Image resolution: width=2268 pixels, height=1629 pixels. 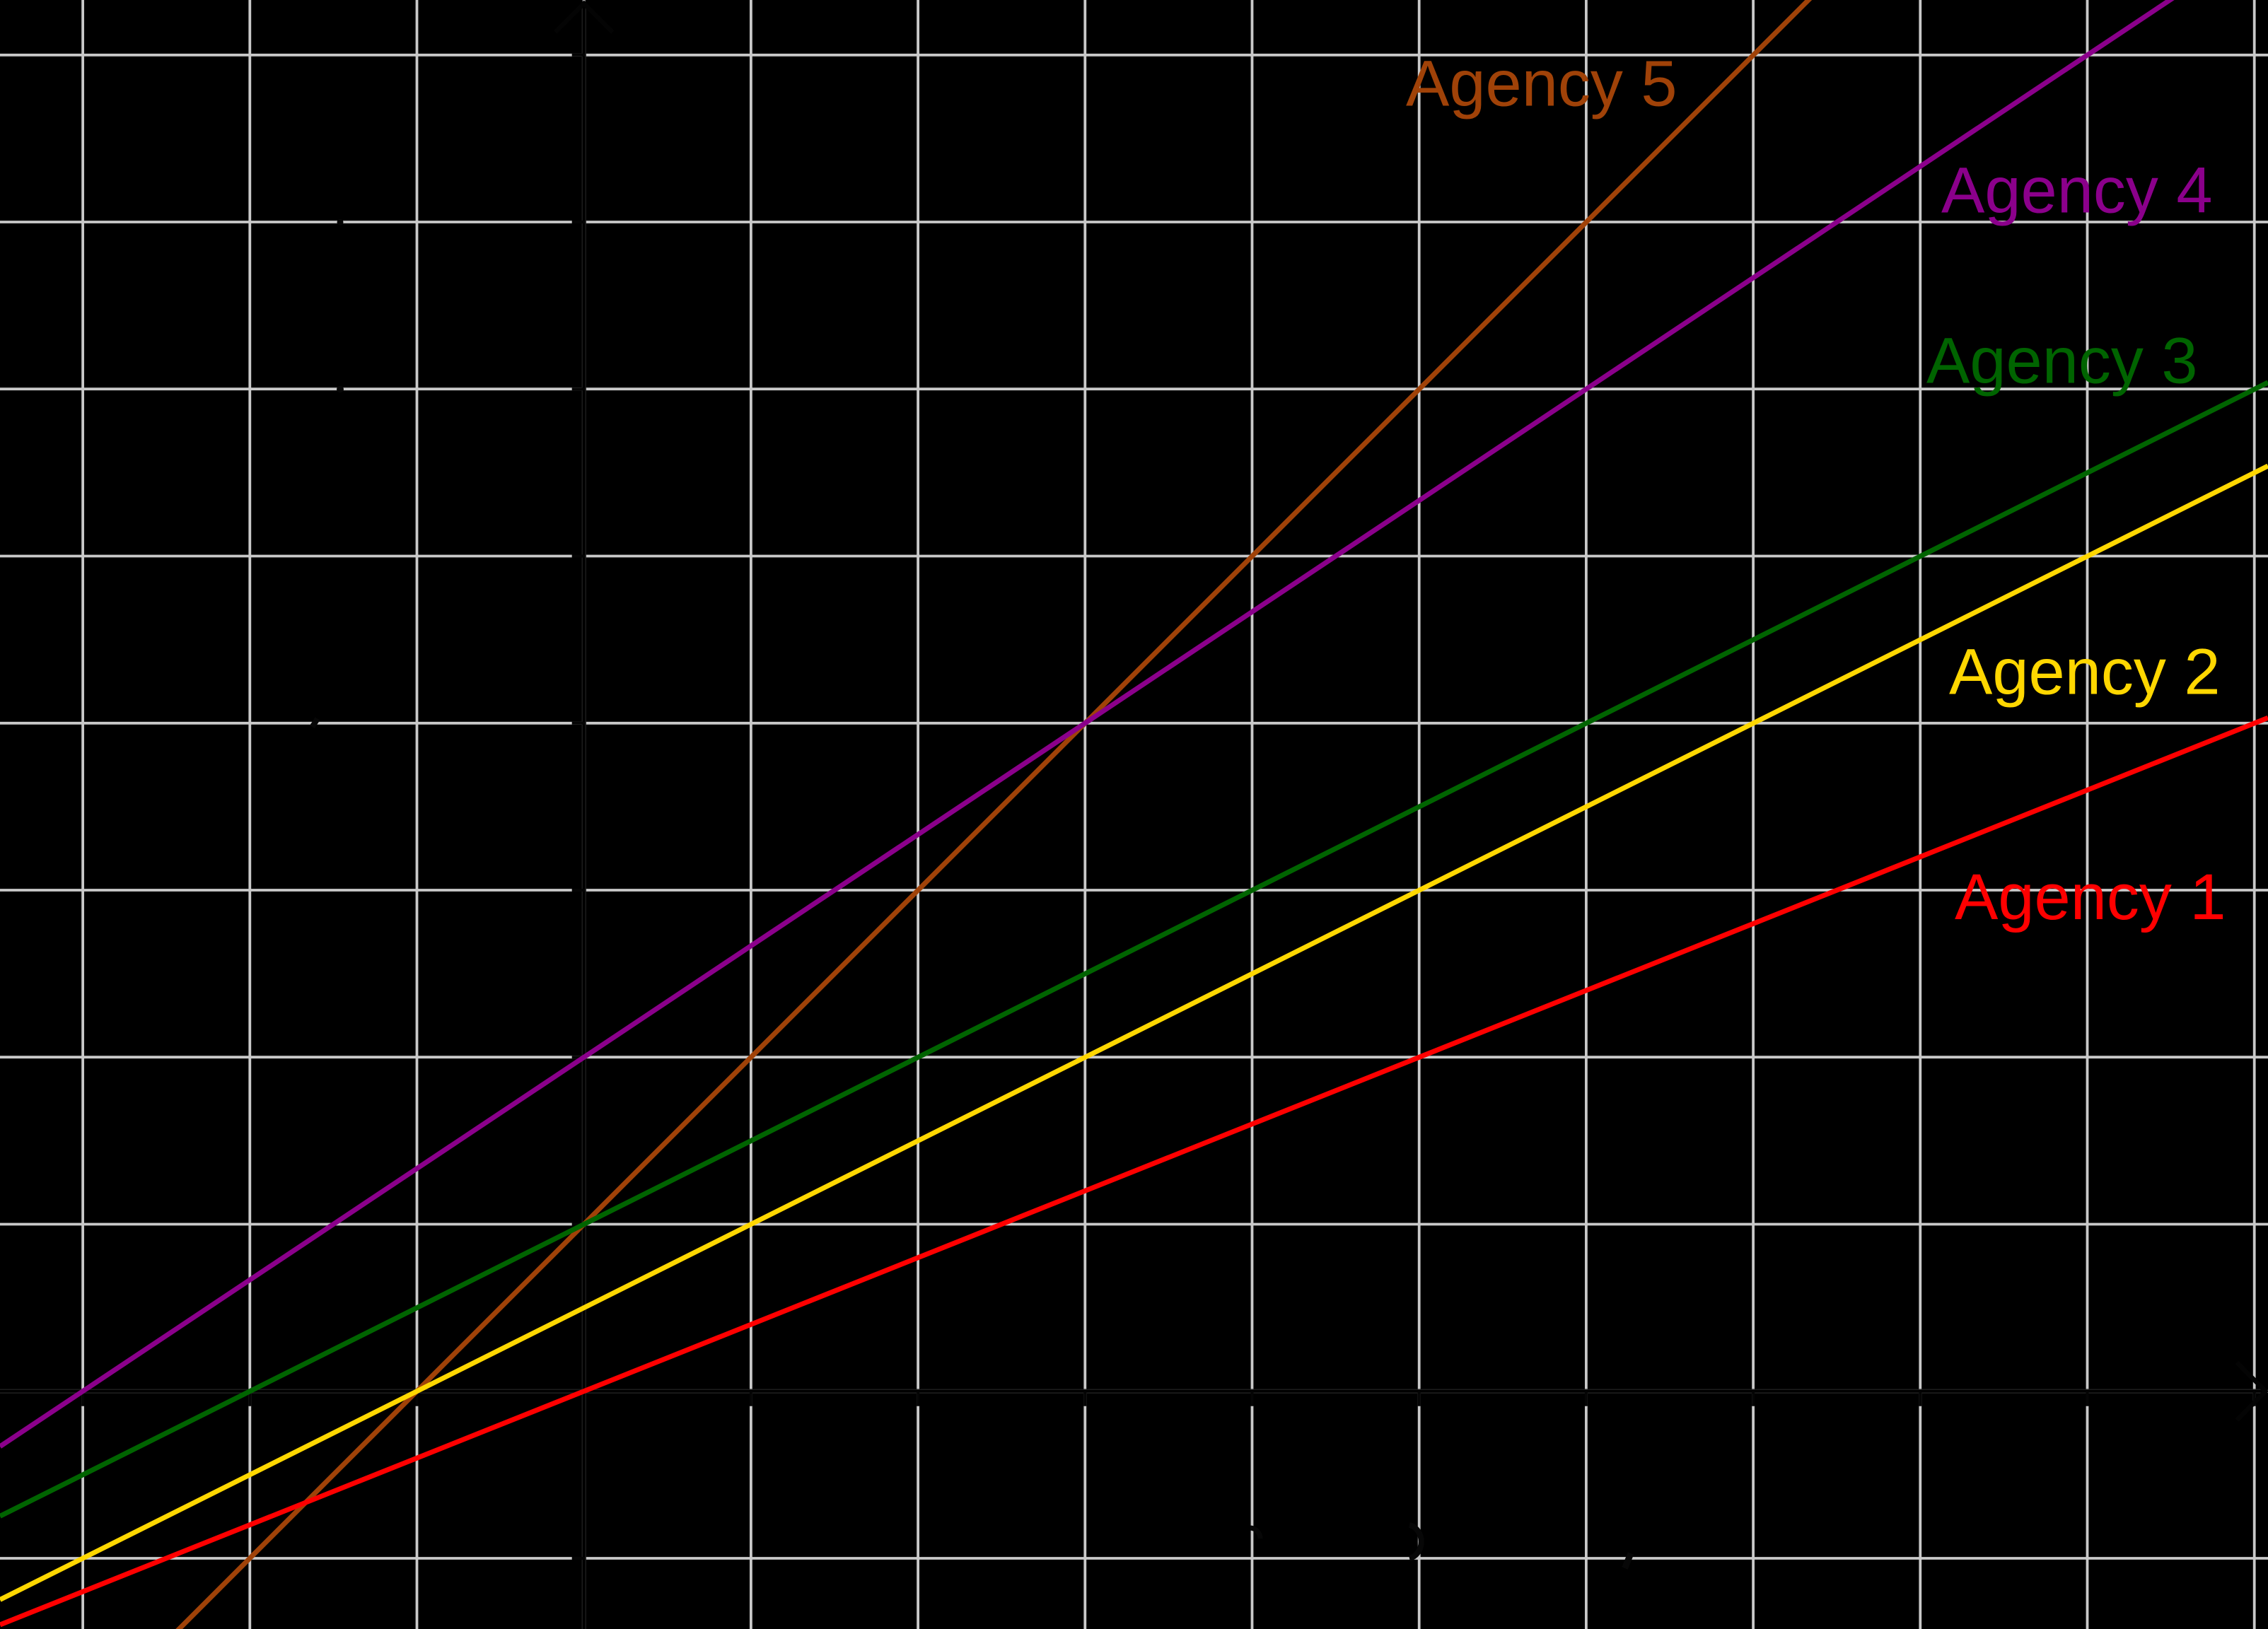 I want to click on svg-text: Agency 1, so click(x=2090, y=897).